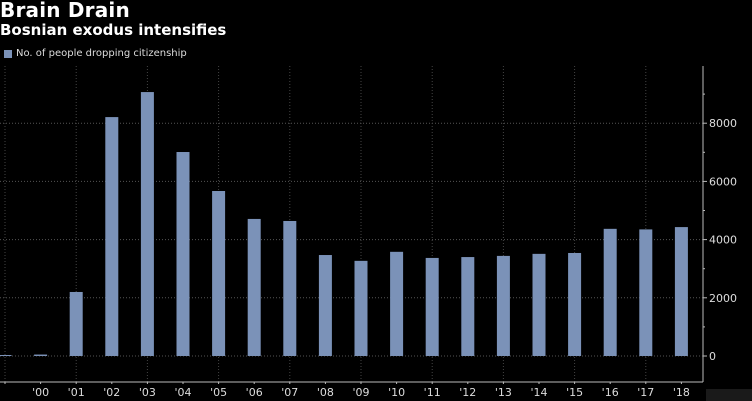  I want to click on x-tick-label: '17, so click(645, 392).